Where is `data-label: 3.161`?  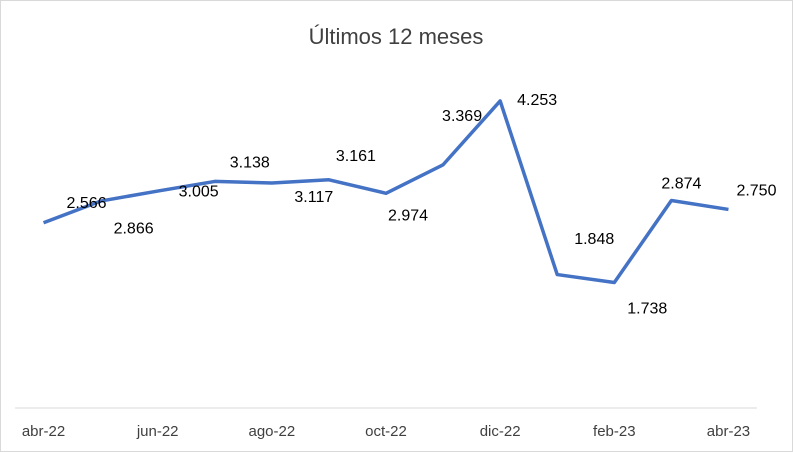
data-label: 3.161 is located at coordinates (356, 156).